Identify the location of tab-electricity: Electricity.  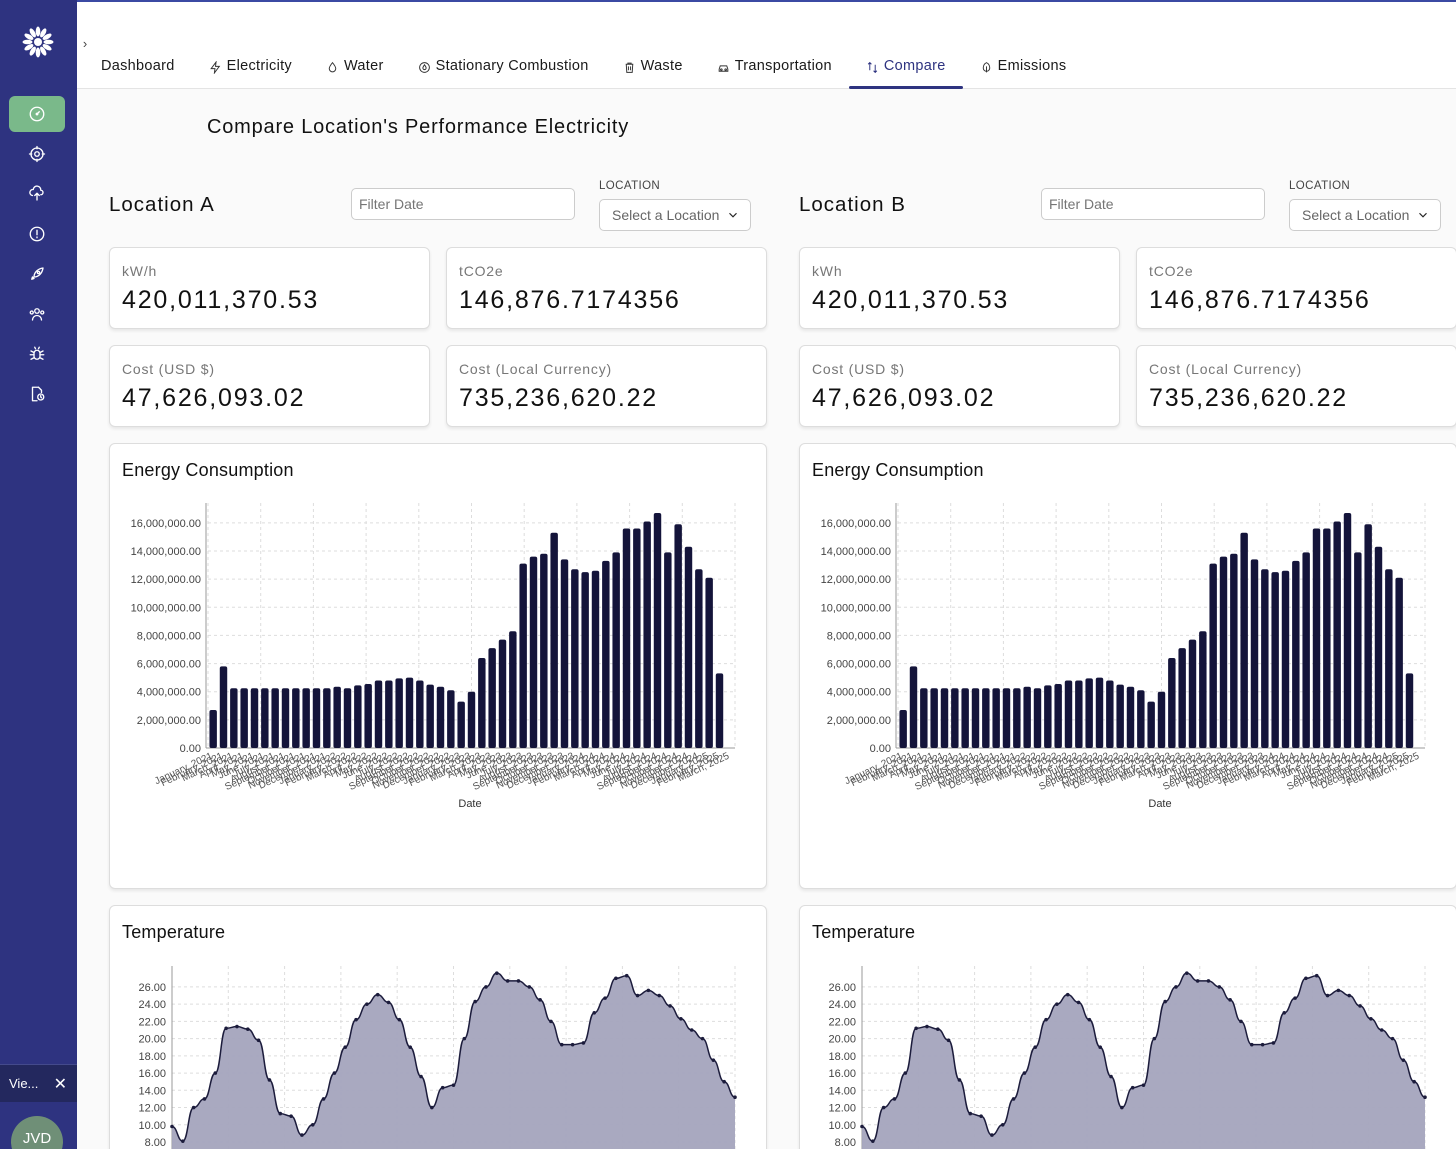
(250, 73).